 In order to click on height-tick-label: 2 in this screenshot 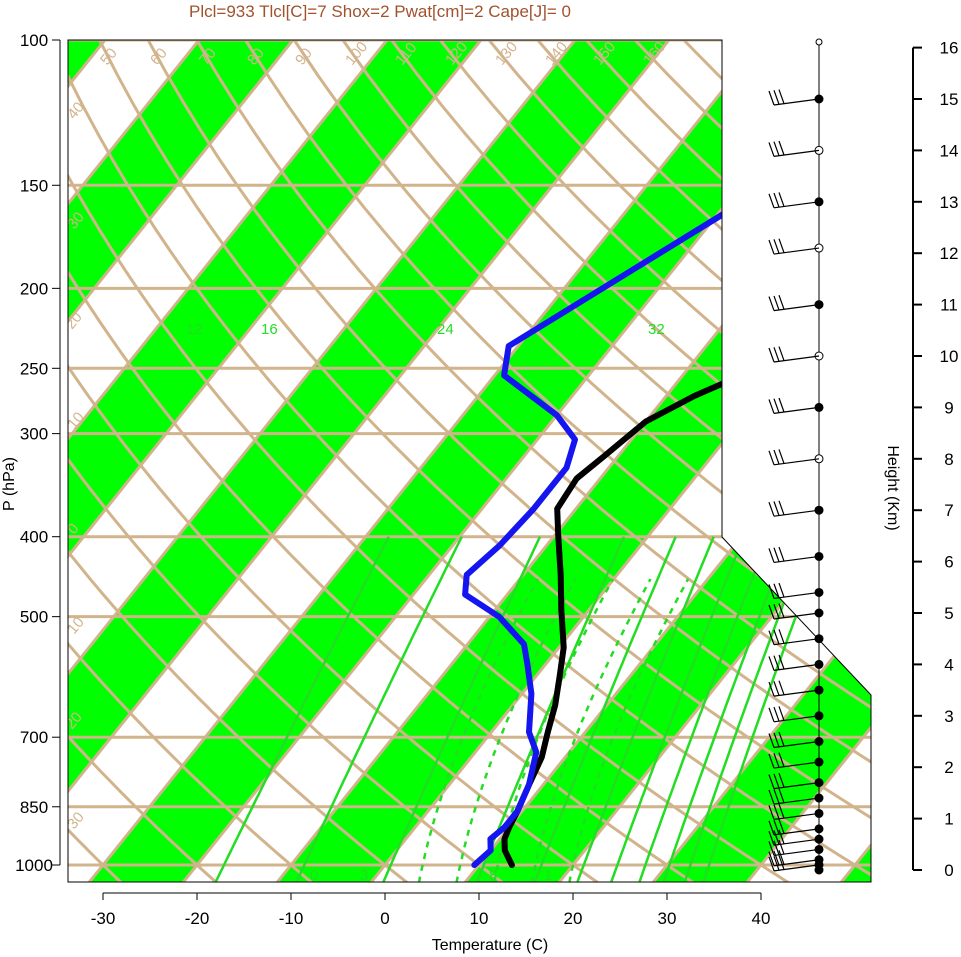, I will do `click(948, 767)`.